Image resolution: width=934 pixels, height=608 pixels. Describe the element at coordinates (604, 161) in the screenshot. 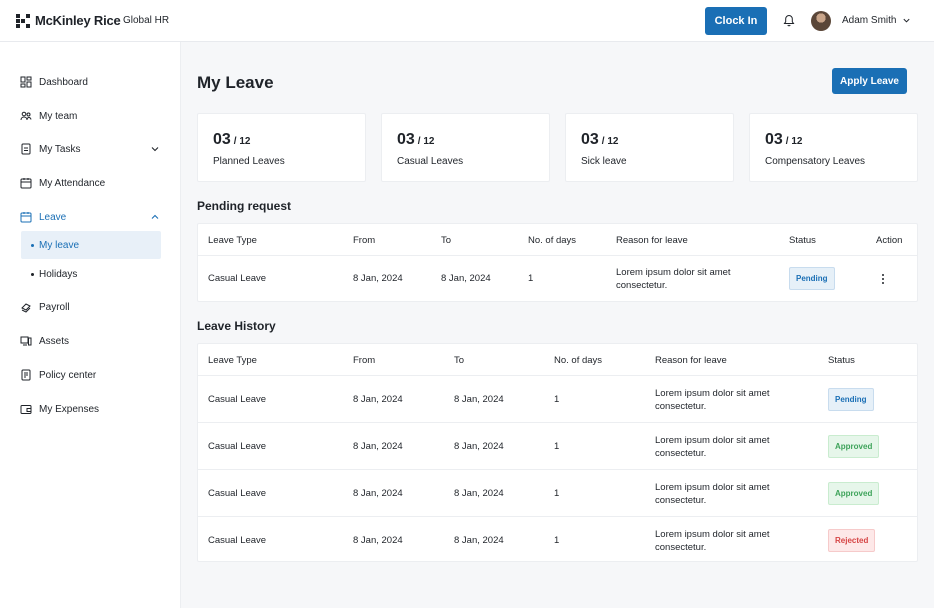

I see `summary-label: Sick leave` at that location.